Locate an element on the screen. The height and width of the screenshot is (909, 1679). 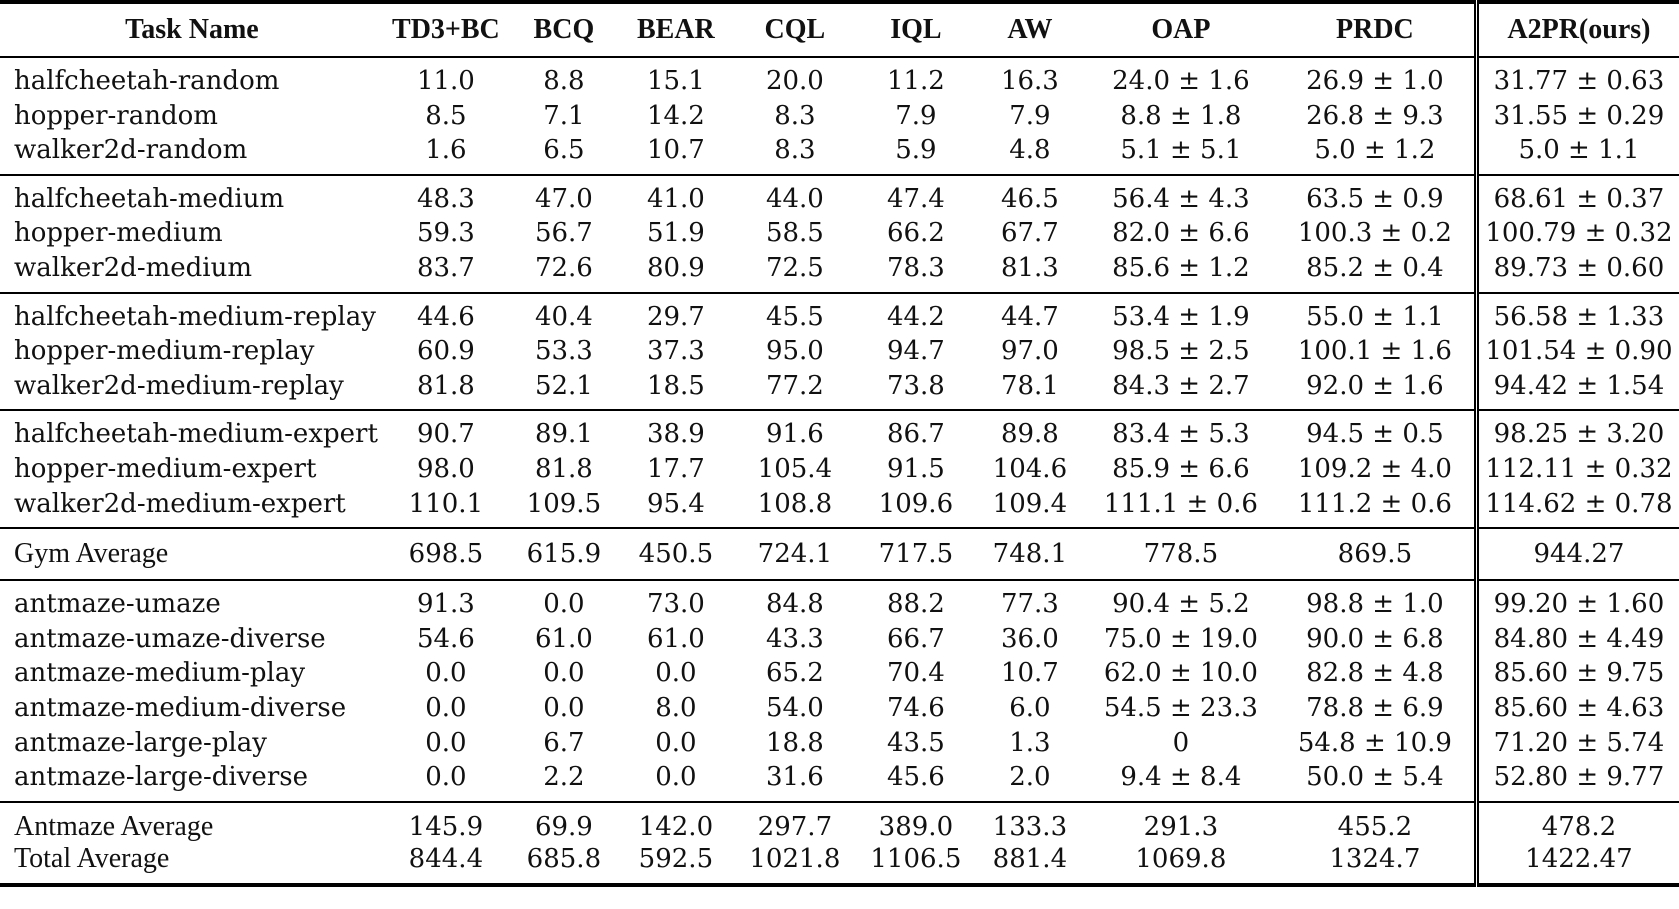
score-cell: 8.8 ± 1.8 is located at coordinates (1181, 115).